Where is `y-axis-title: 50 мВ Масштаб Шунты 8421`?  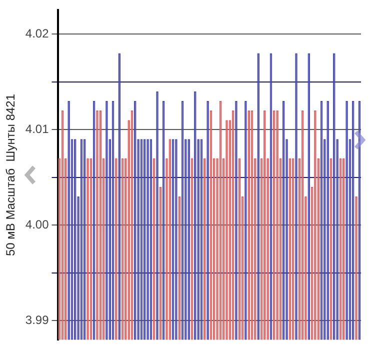 y-axis-title: 50 мВ Масштаб Шунты 8421 is located at coordinates (11, 175).